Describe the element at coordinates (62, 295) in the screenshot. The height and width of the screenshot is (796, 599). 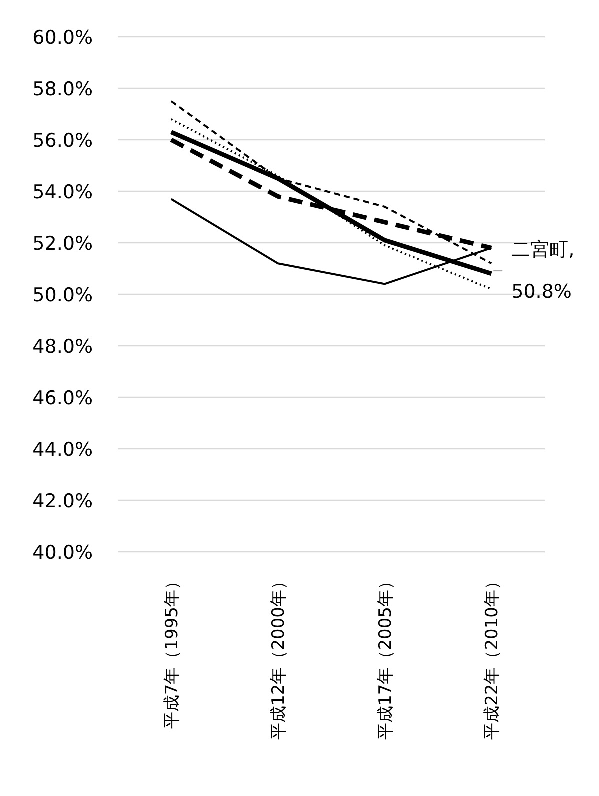
I see `y-tick-label: 50.0%` at that location.